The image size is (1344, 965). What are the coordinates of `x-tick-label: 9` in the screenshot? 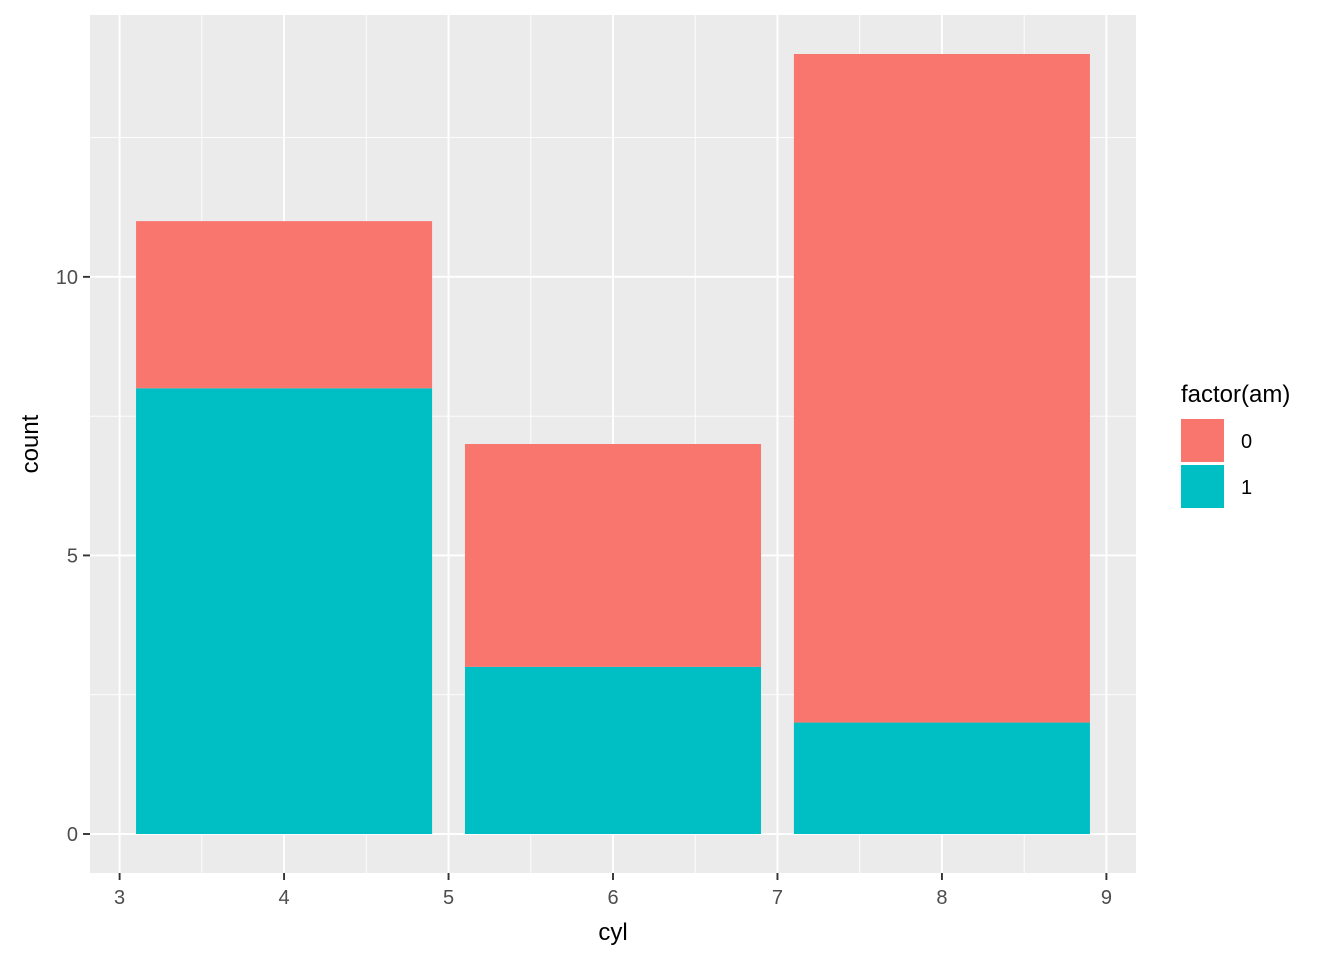 It's located at (1106, 898).